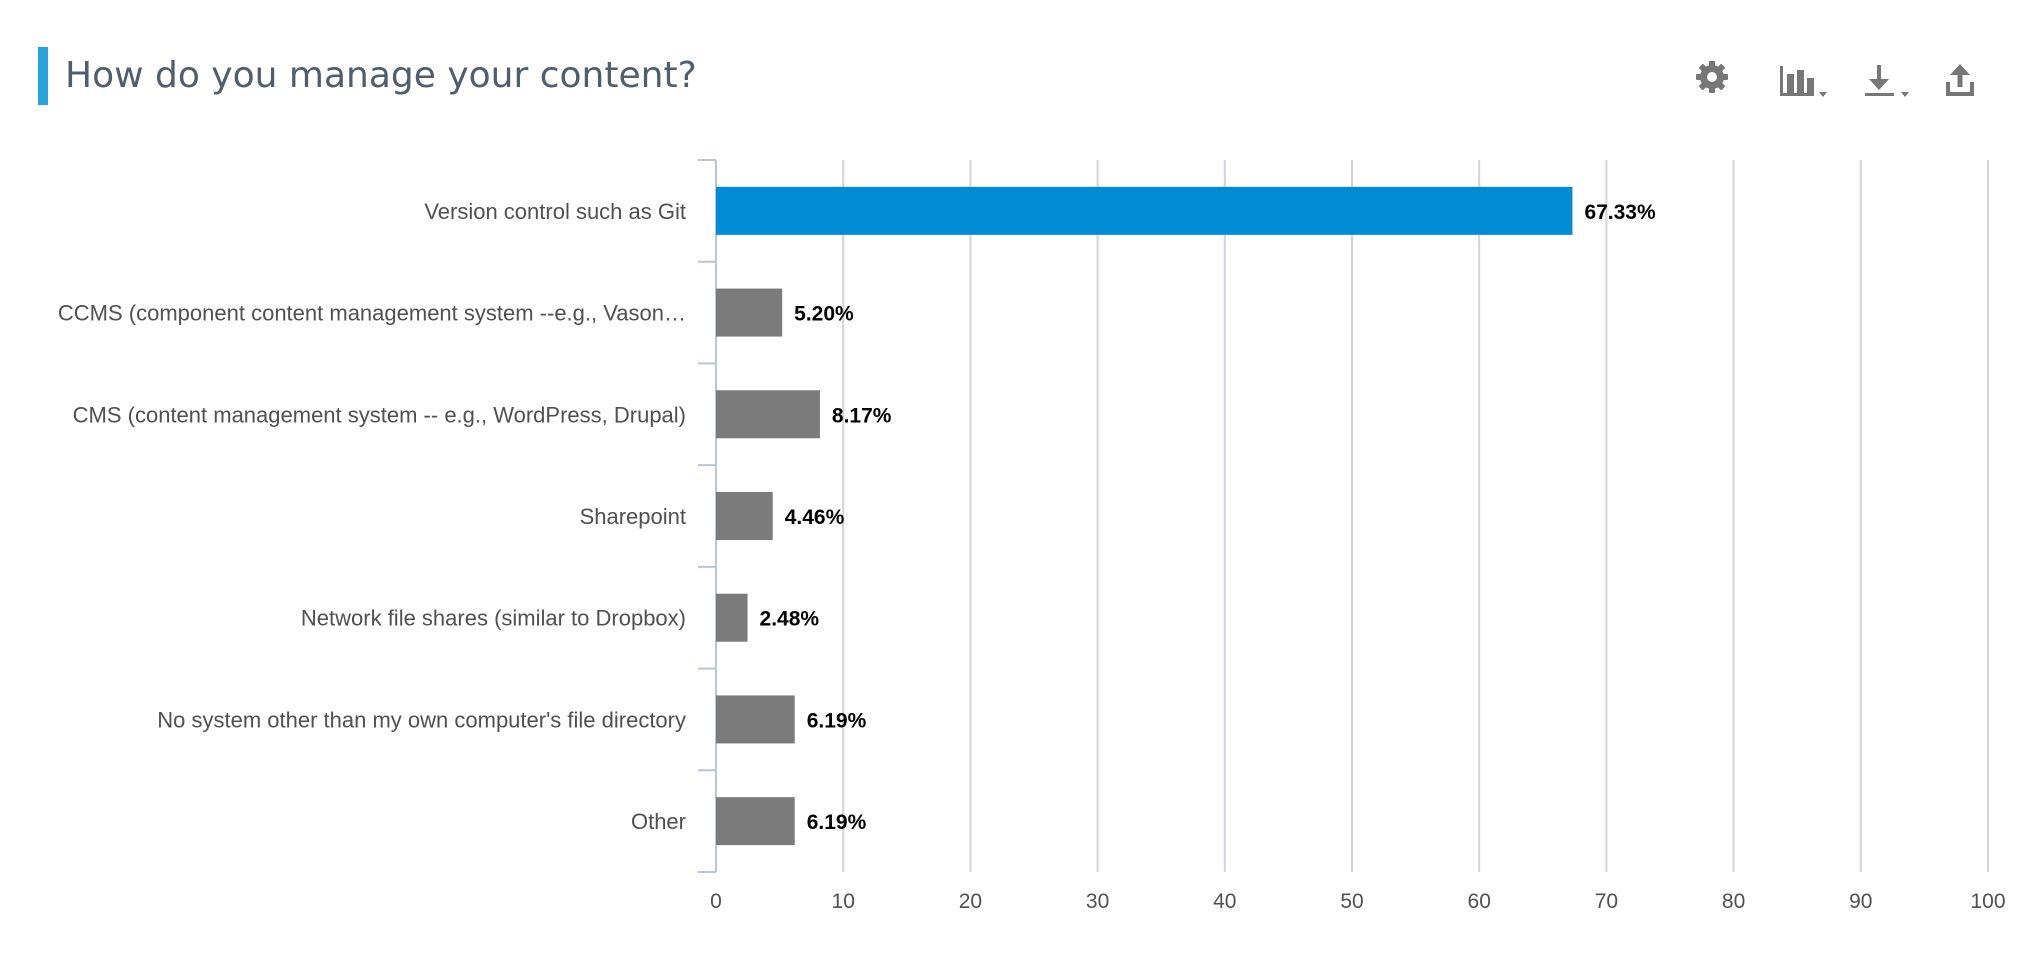  I want to click on tick-label: 100, so click(1987, 901).